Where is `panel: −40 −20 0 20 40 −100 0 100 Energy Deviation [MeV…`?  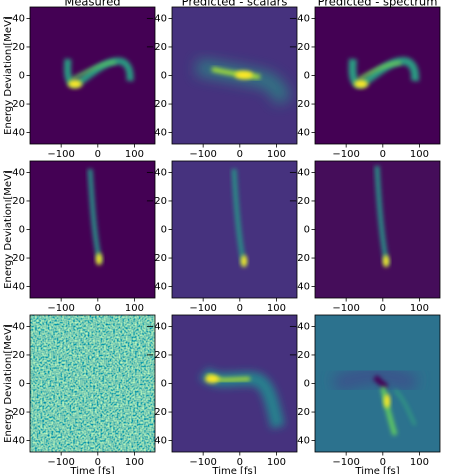 panel: −40 −20 0 20 40 −100 0 100 Energy Deviation [MeV… is located at coordinates (79, 394).